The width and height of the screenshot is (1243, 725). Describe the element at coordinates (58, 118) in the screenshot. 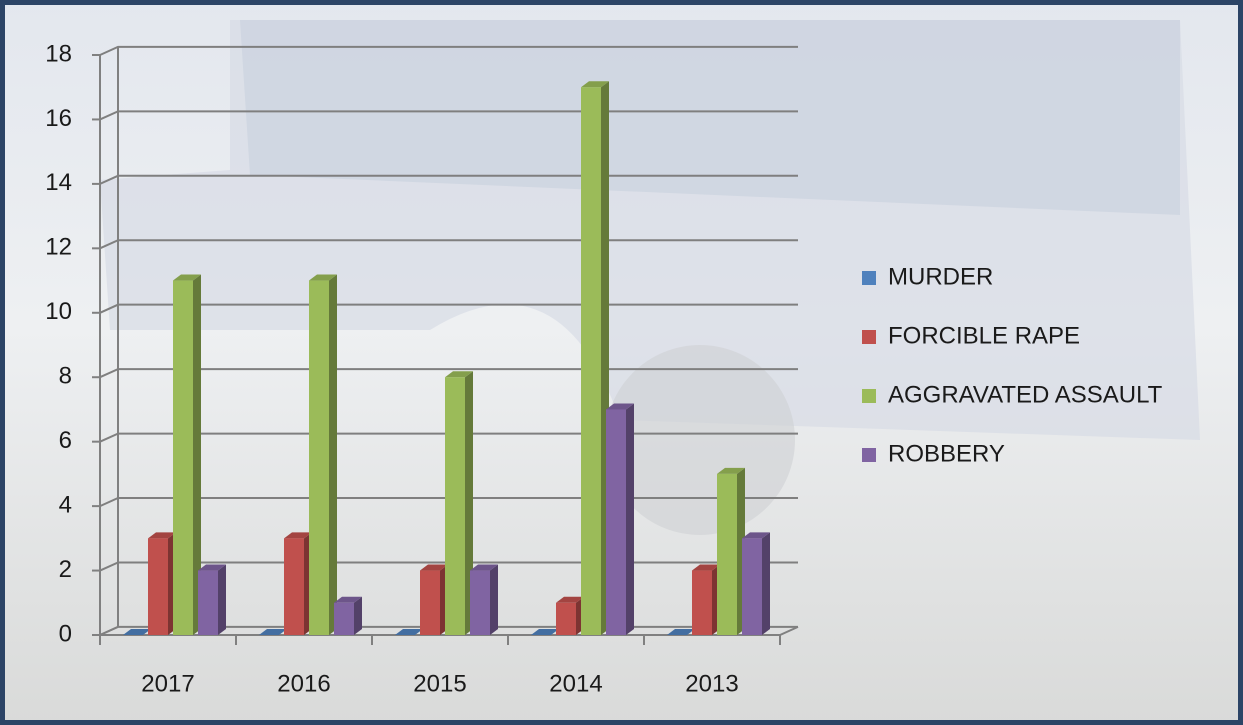

I see `y-tick-label: 16` at that location.